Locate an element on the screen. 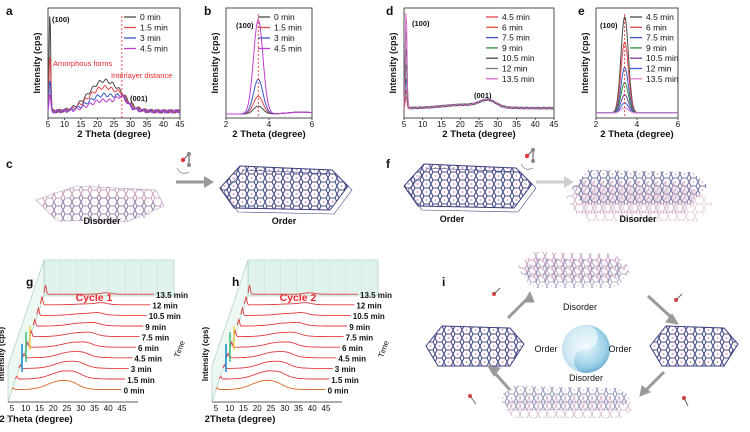  legend-entry: 1.5 min is located at coordinates (154, 28).